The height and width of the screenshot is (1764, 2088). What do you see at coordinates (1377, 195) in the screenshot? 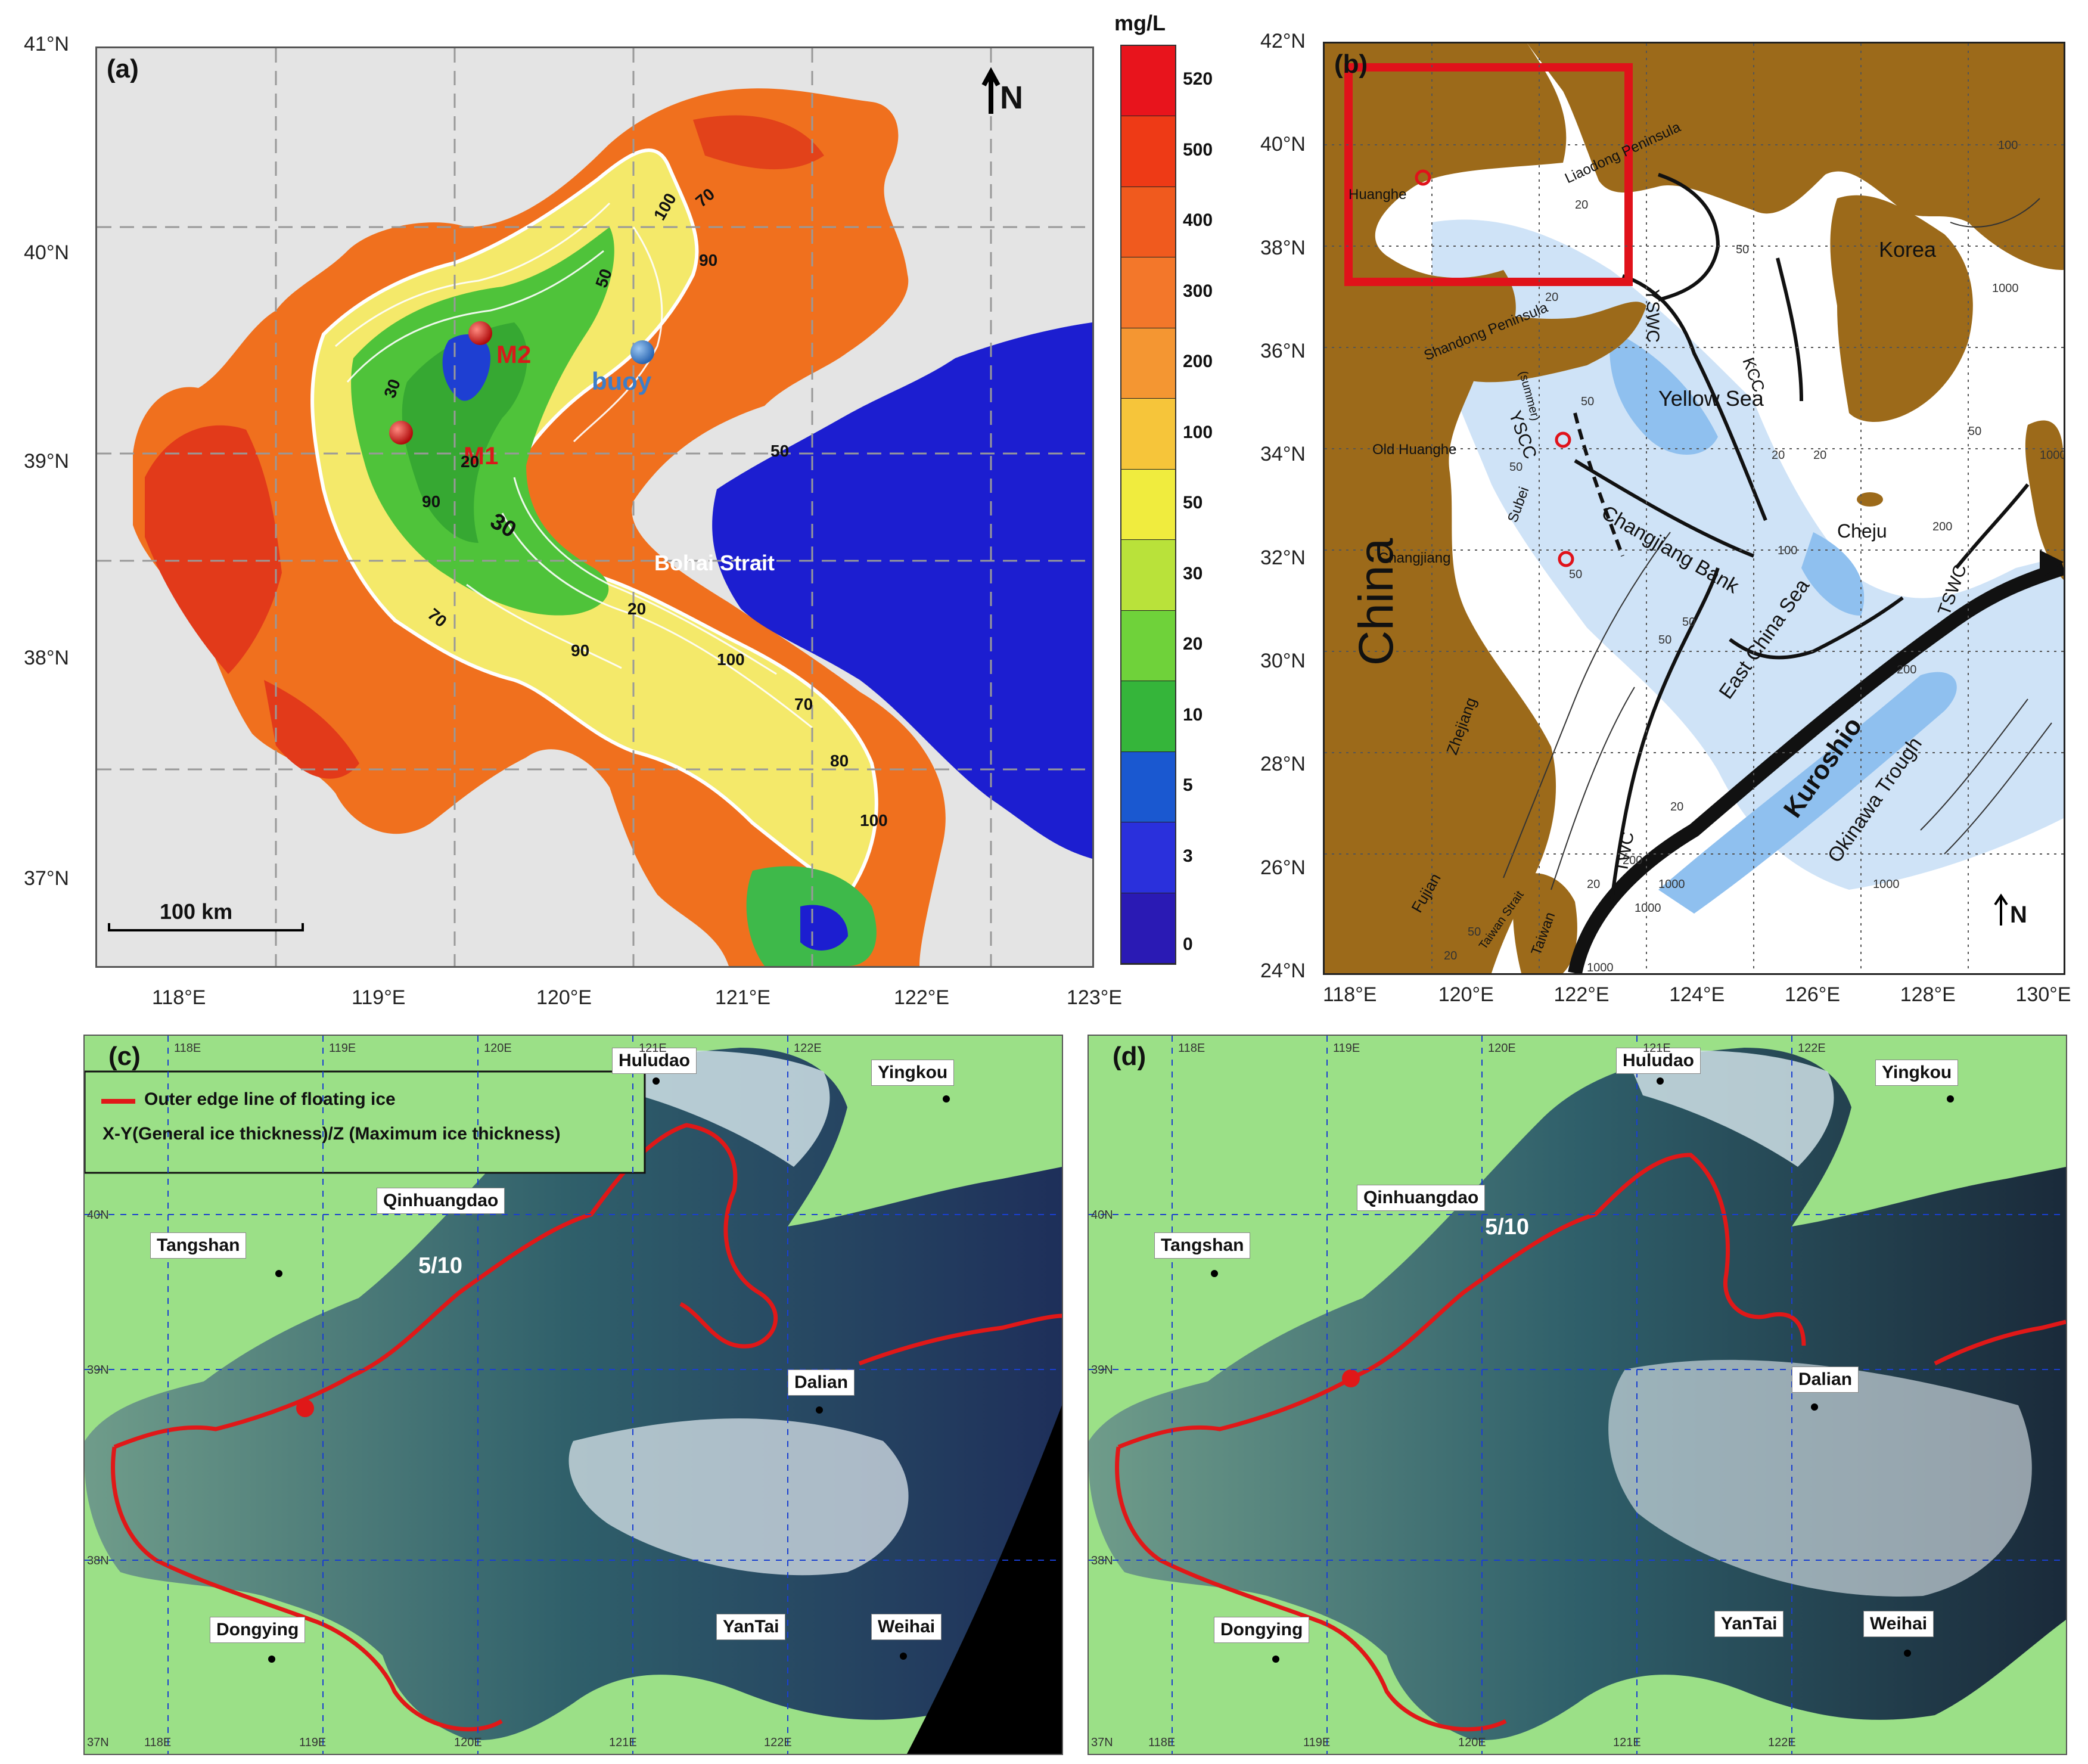
I see `label-huanghe: Huanghe` at bounding box center [1377, 195].